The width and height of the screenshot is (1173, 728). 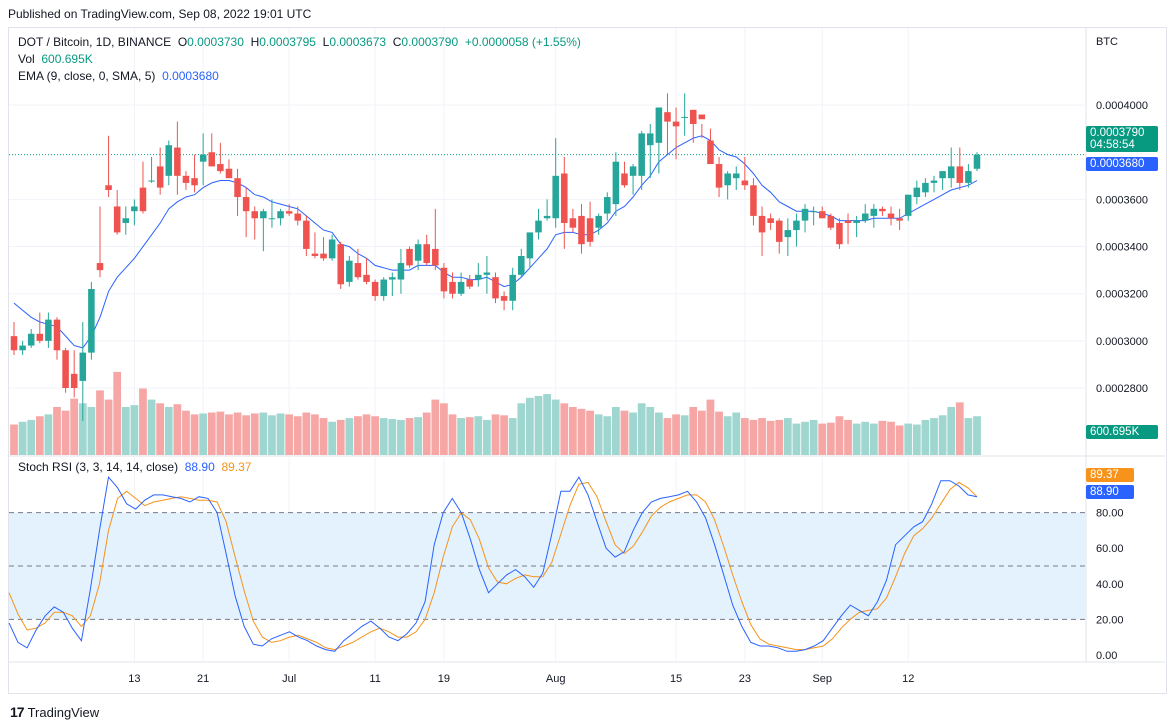 I want to click on footer-brand: 17 TradingView, so click(x=54, y=712).